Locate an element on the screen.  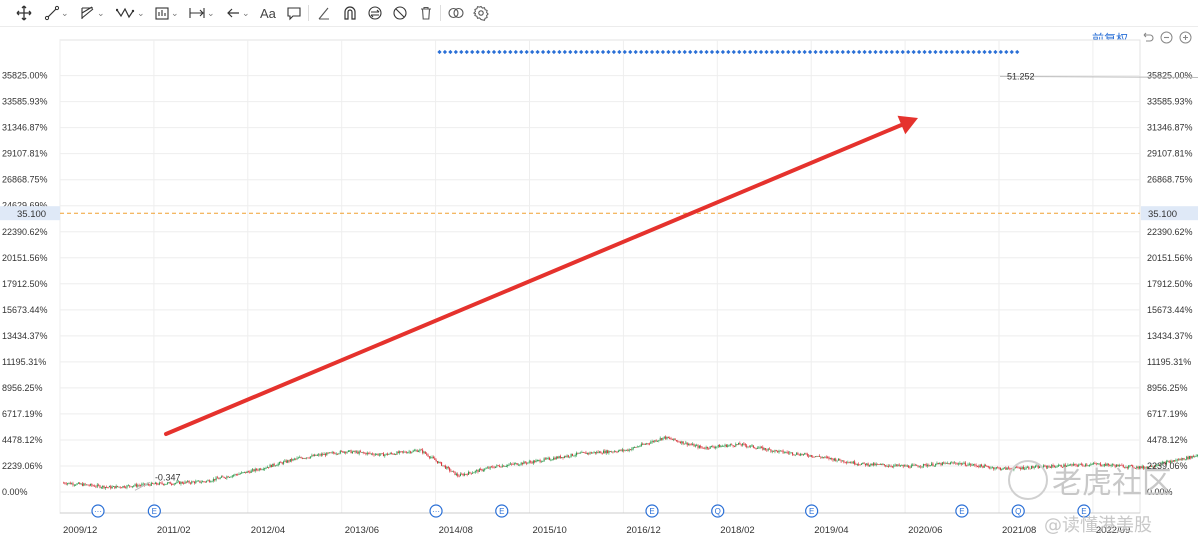
pitchfork-icon: ⌄ is located at coordinates (92, 13).